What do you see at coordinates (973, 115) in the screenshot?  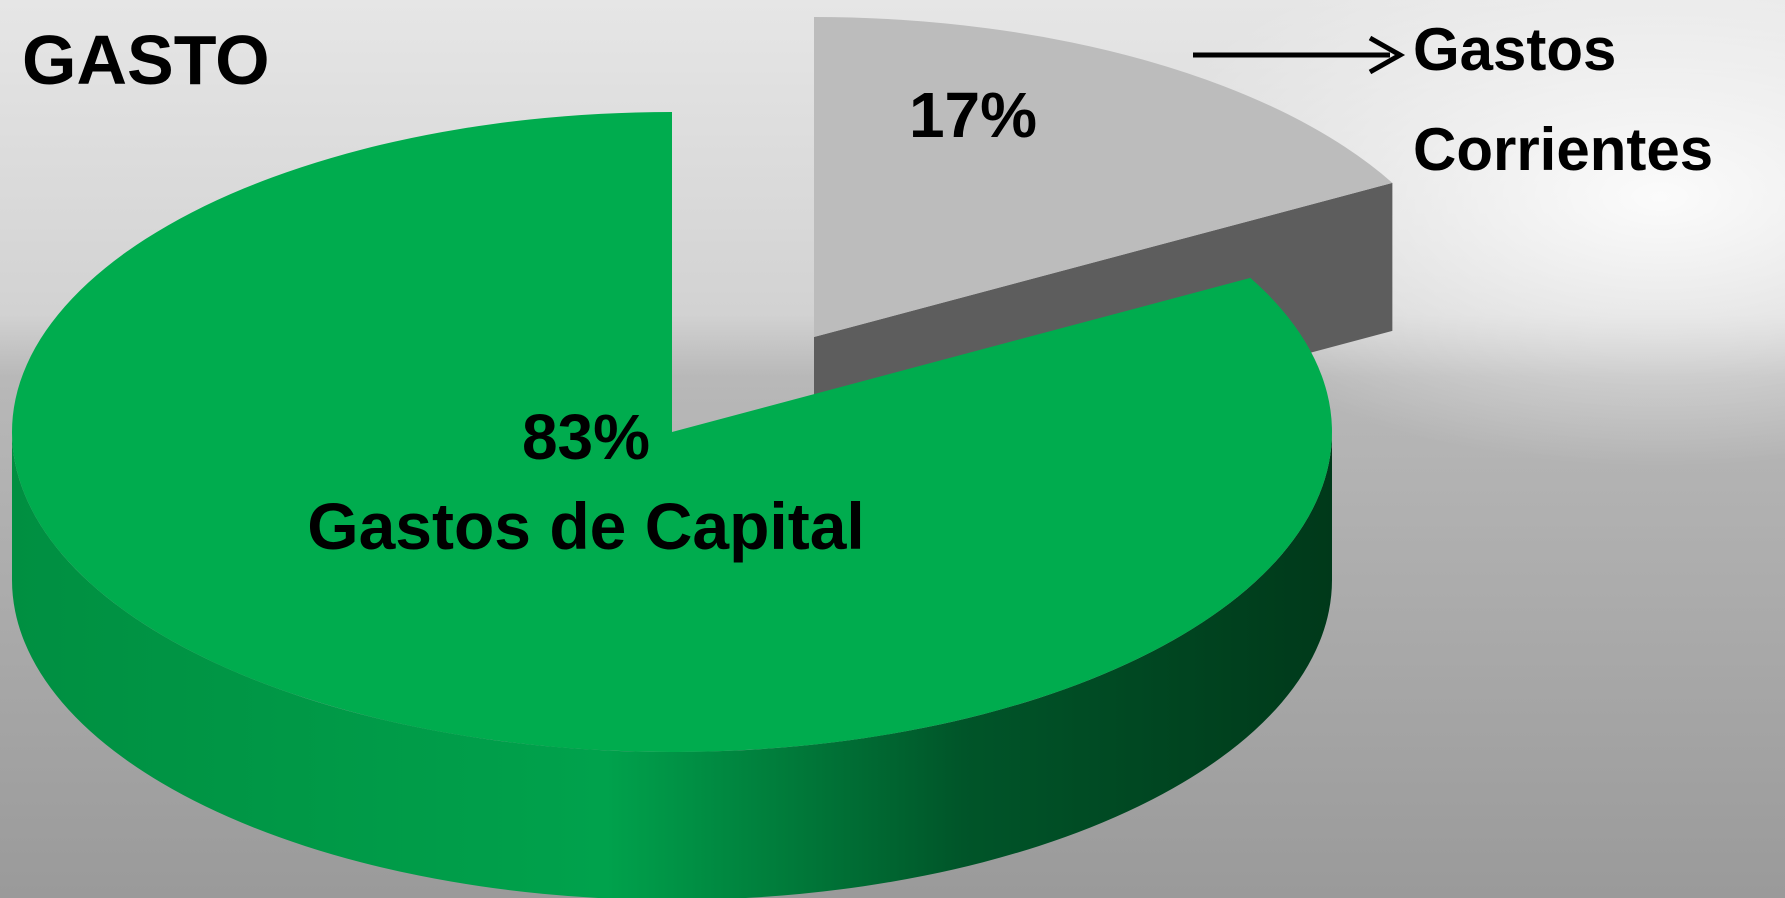 I see `value-label: 17%` at bounding box center [973, 115].